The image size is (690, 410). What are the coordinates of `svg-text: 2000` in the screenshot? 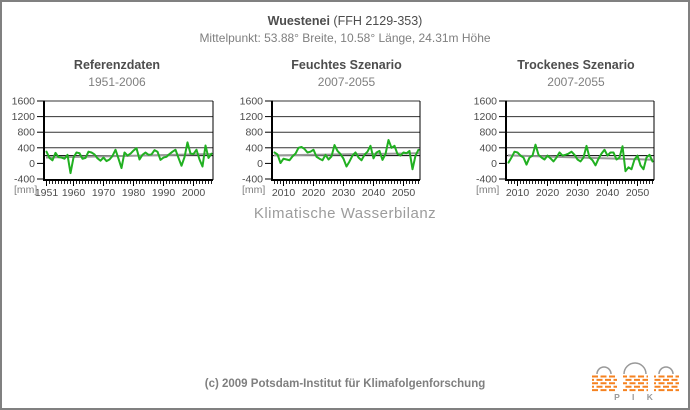 It's located at (194, 193).